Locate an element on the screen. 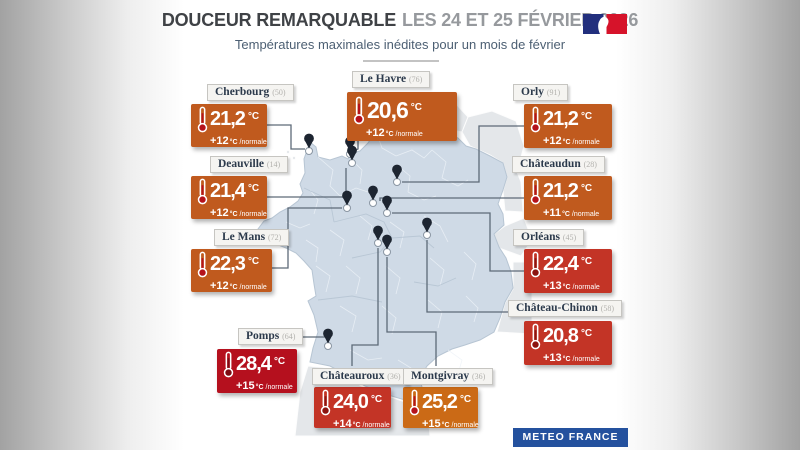  station-dept: (72) is located at coordinates (275, 237).